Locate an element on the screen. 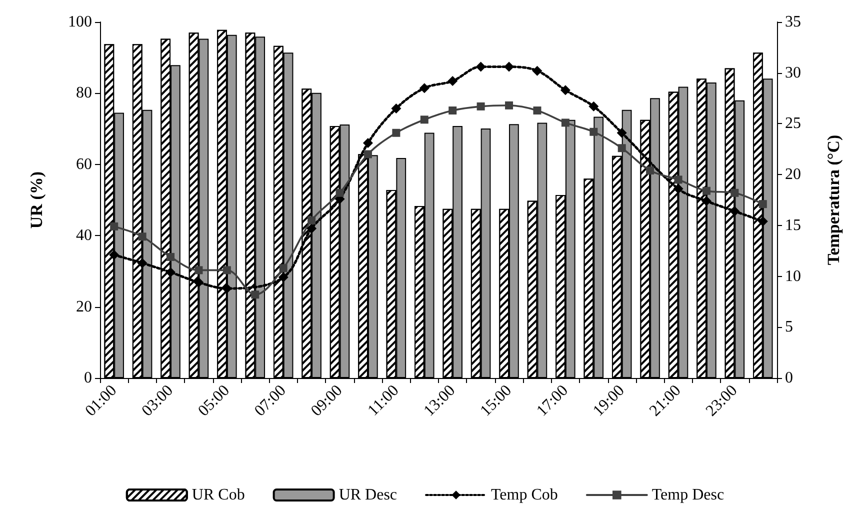 This screenshot has width=850, height=516. legend-label: Temp Cob is located at coordinates (524, 495).